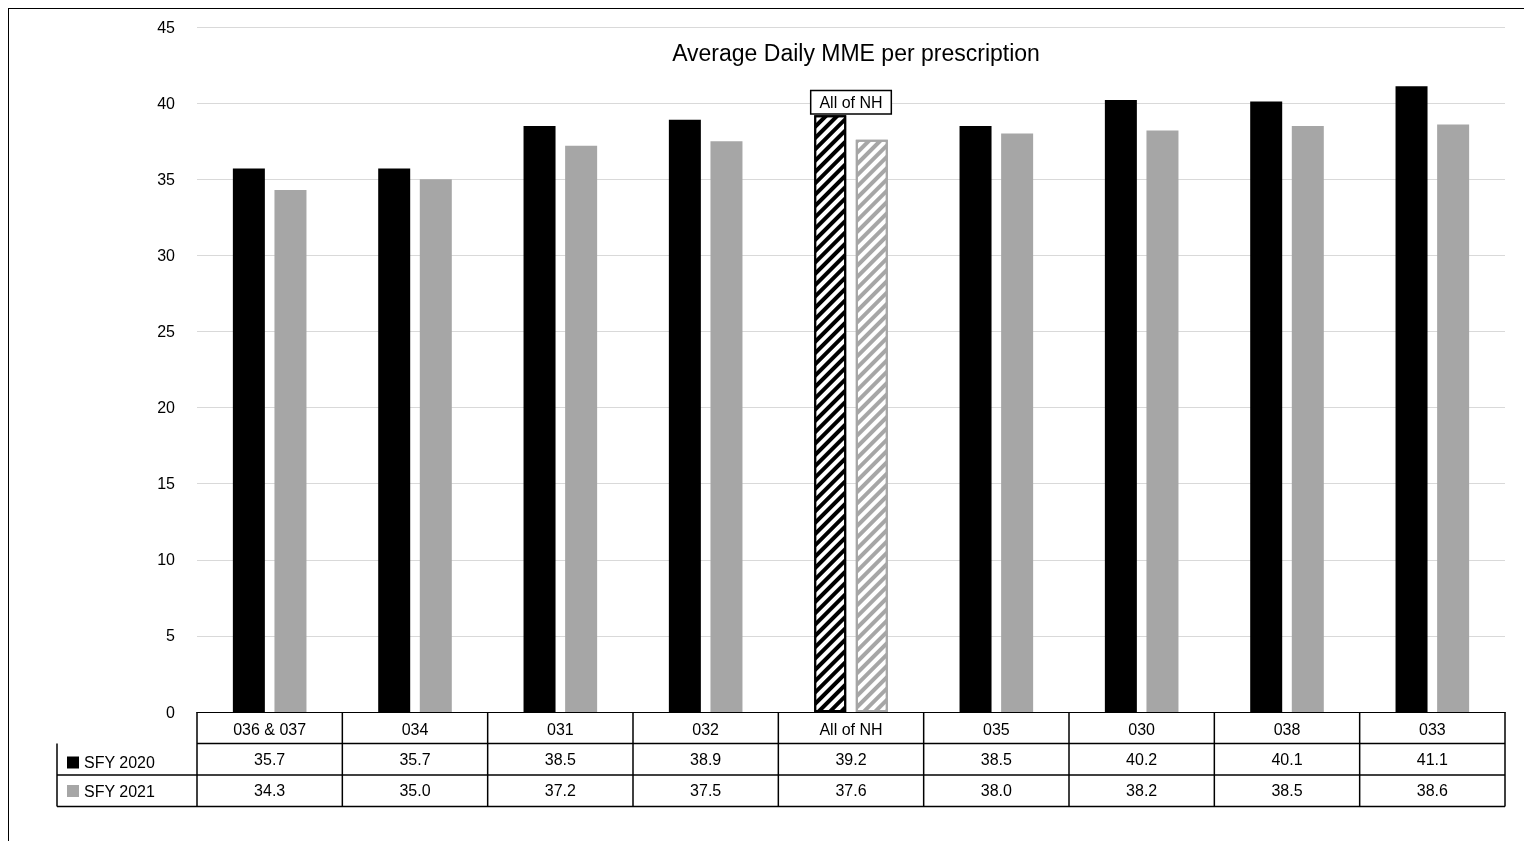 This screenshot has height=841, width=1524. What do you see at coordinates (851, 759) in the screenshot?
I see `data-label: 39.2` at bounding box center [851, 759].